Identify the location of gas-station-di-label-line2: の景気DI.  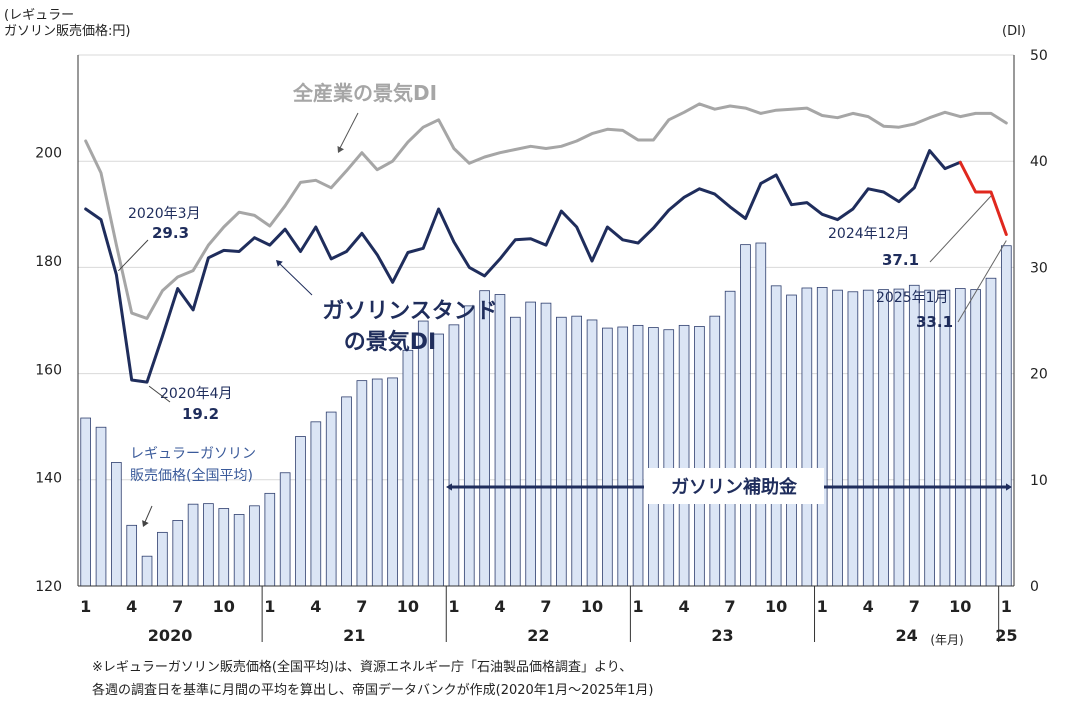
(390, 342).